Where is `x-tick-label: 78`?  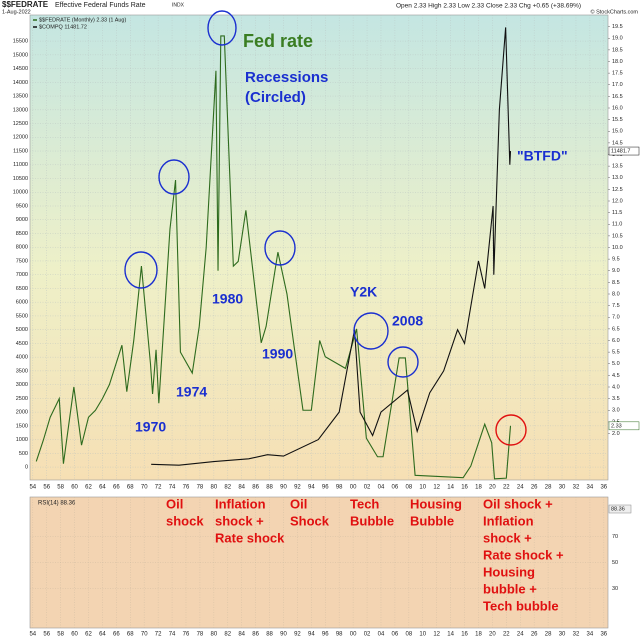 x-tick-label: 78 is located at coordinates (200, 488).